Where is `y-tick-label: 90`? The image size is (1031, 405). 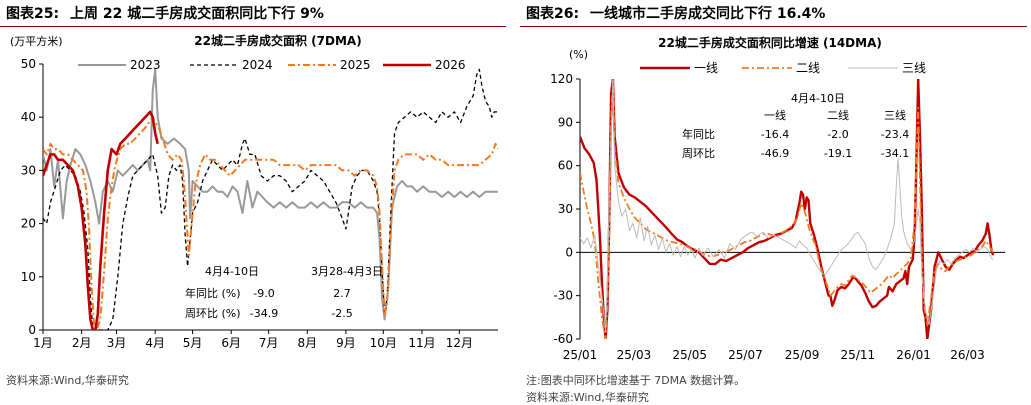
y-tick-label: 90 is located at coordinates (565, 122).